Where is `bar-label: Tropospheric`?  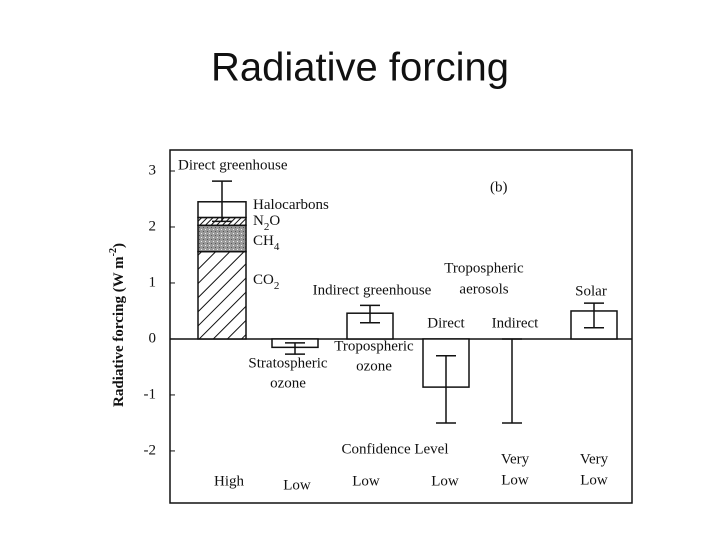
bar-label: Tropospheric is located at coordinates (374, 346).